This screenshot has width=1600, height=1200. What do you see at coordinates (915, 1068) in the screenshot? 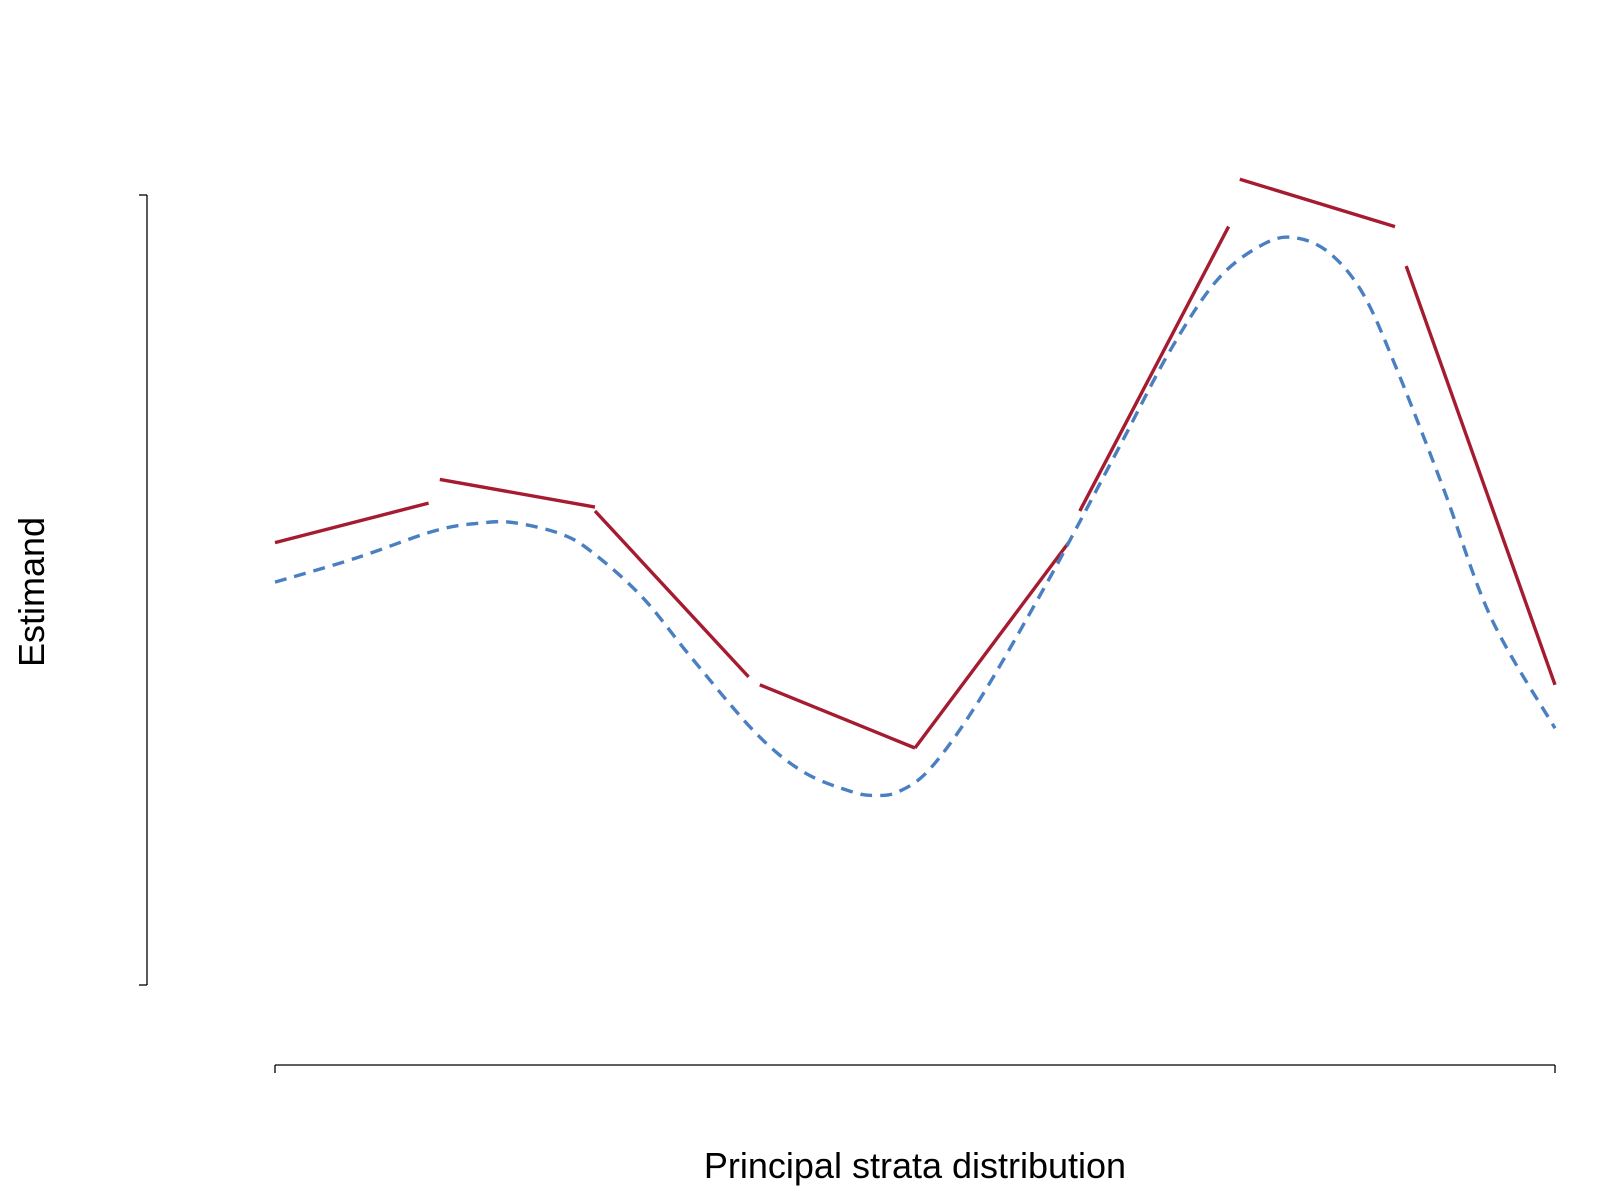
I see `x-axis` at bounding box center [915, 1068].